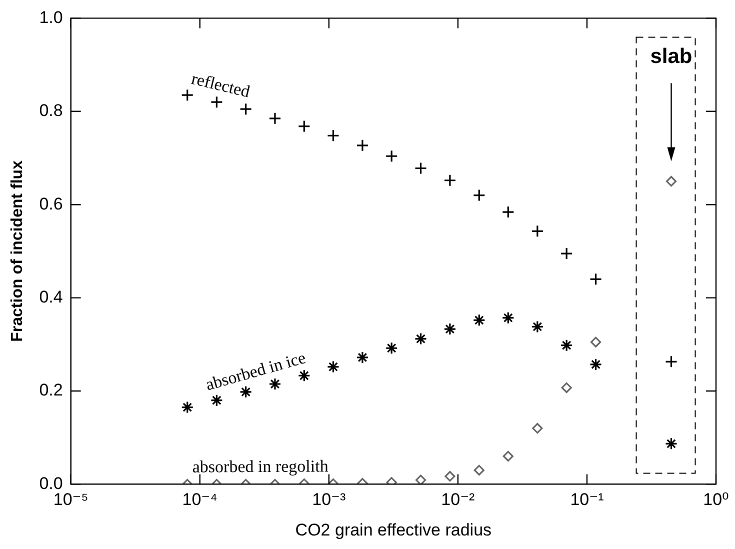  I want to click on text: absorbed in ice, so click(256, 371).